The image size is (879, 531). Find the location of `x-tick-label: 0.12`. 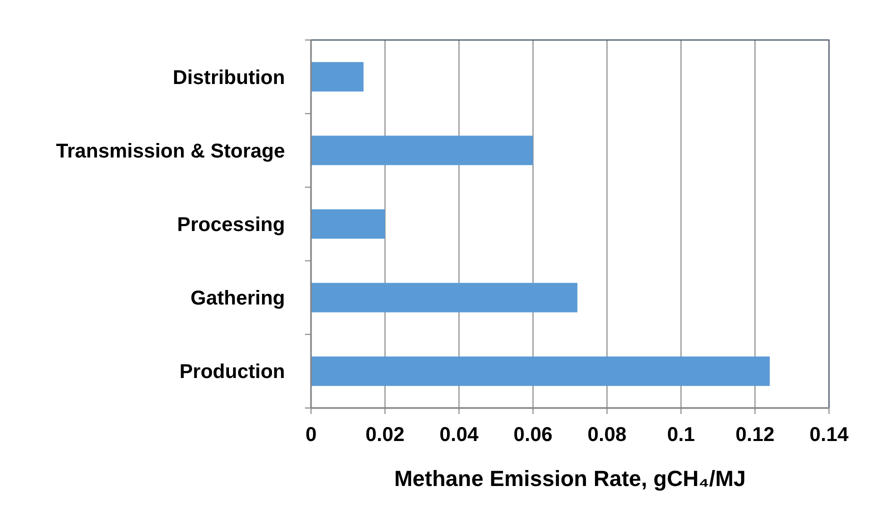

x-tick-label: 0.12 is located at coordinates (755, 435).